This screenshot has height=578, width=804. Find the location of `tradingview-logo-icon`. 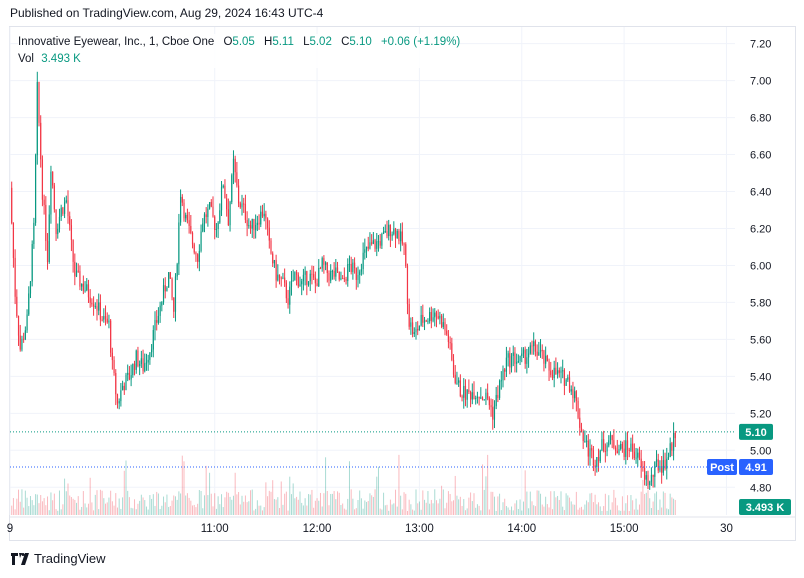

tradingview-logo-icon is located at coordinates (20, 558).